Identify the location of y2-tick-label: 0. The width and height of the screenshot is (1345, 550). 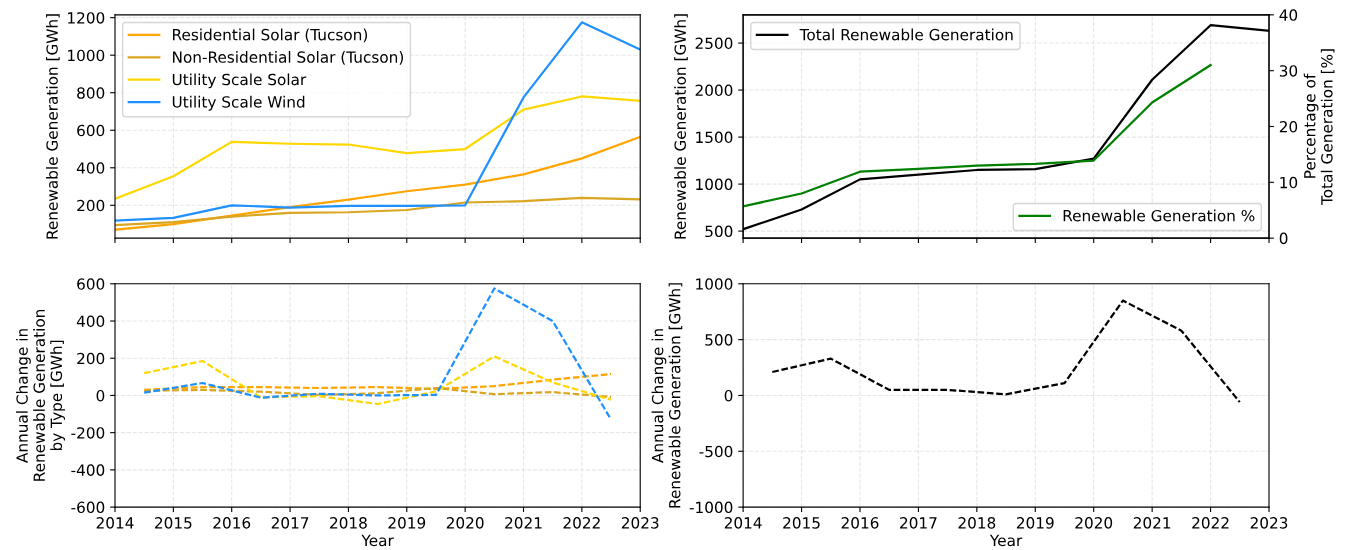
(1283, 238).